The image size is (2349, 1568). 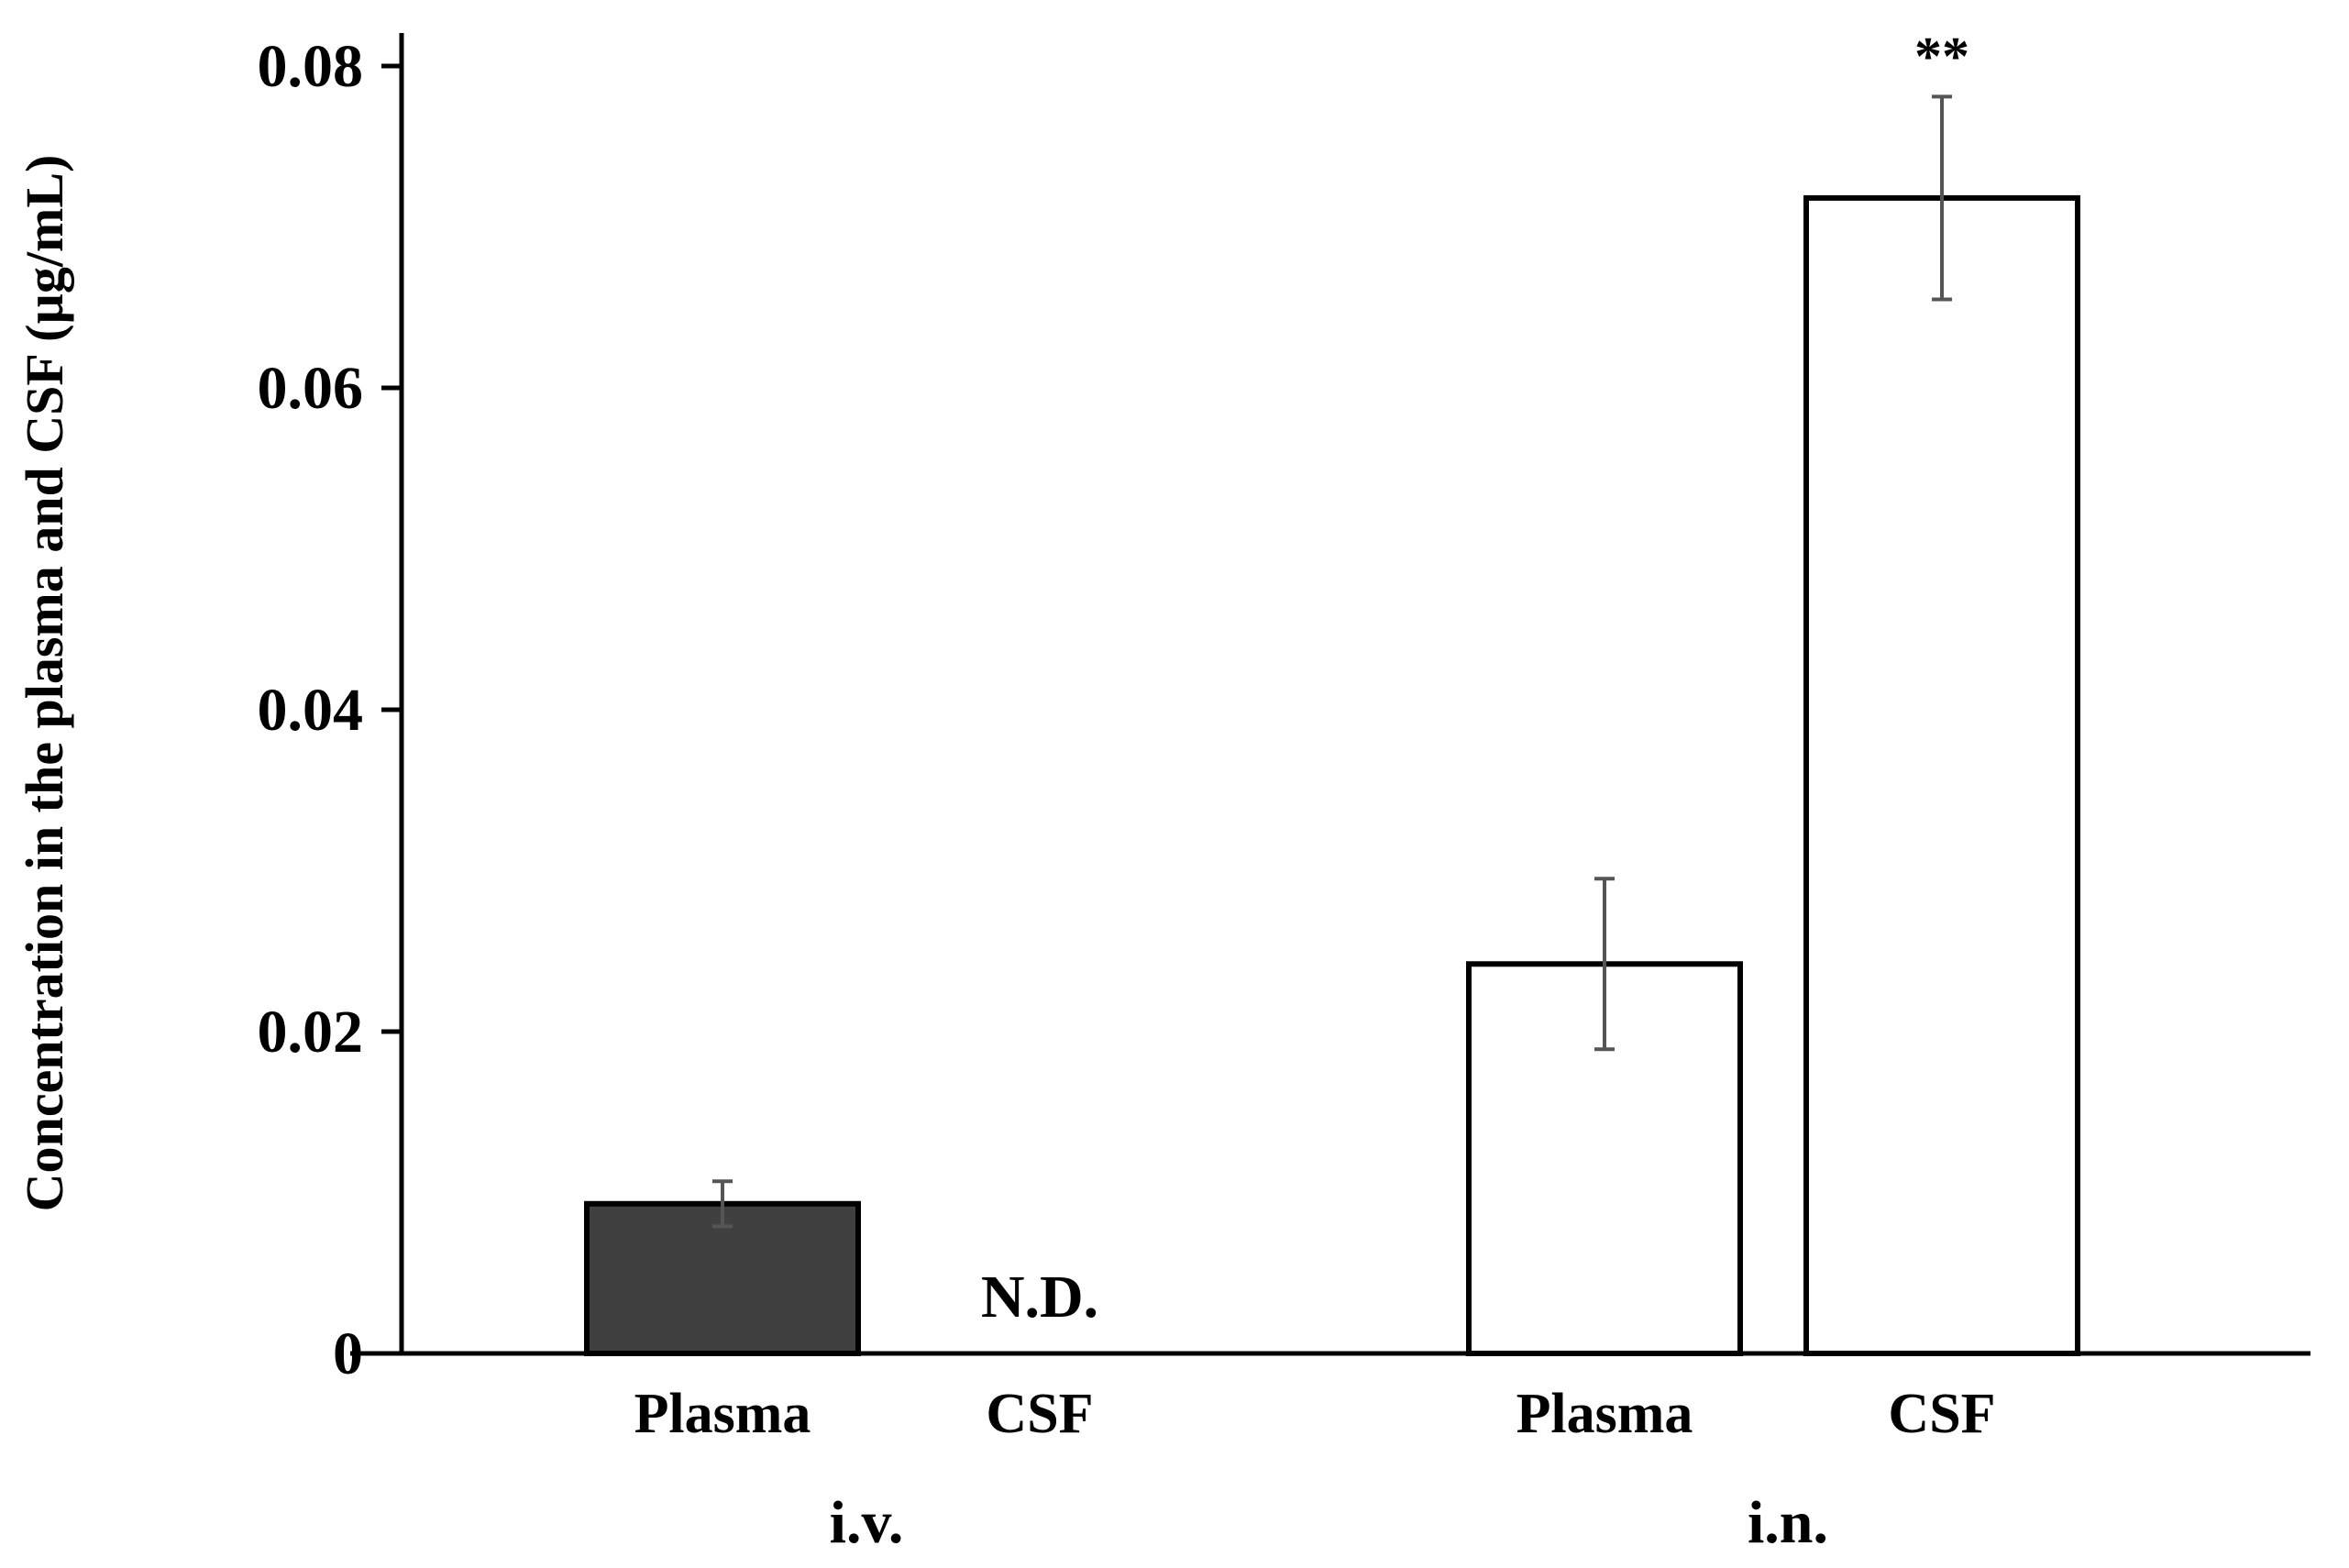 What do you see at coordinates (311, 388) in the screenshot?
I see `y-tick-label: 0.06` at bounding box center [311, 388].